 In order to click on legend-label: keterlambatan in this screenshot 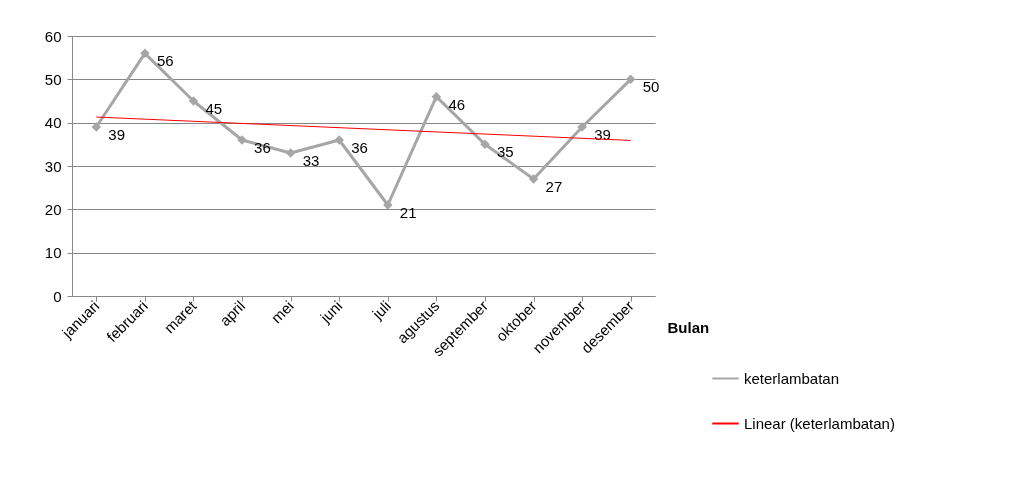, I will do `click(792, 378)`.